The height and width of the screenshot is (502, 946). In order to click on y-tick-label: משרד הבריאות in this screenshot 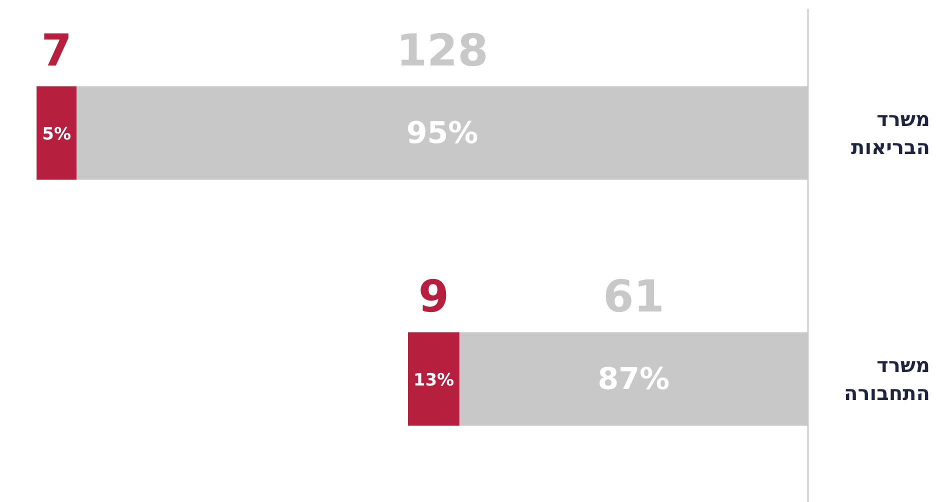, I will do `click(890, 133)`.